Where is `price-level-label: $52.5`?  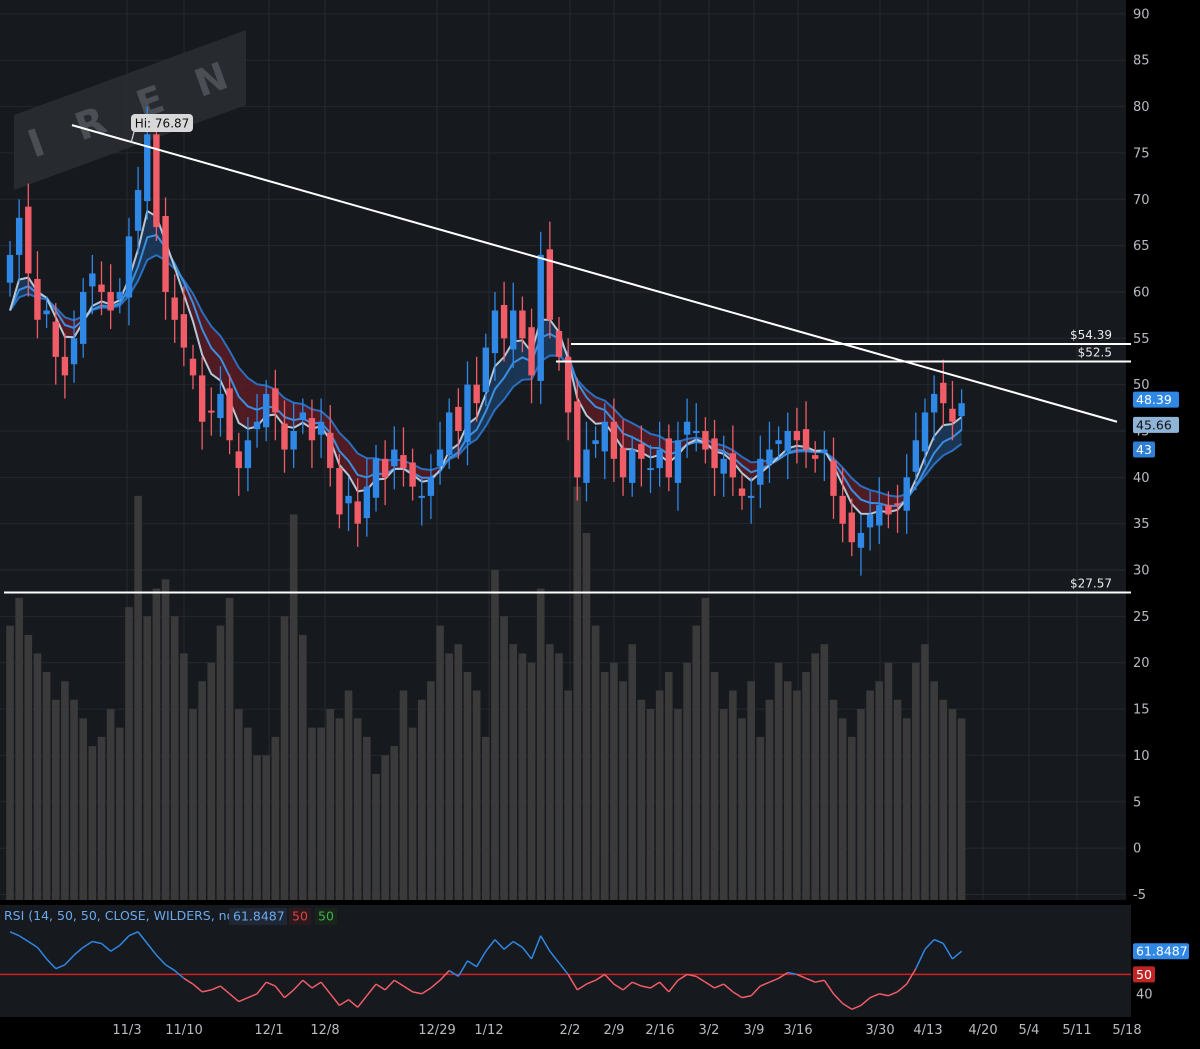 price-level-label: $52.5 is located at coordinates (1095, 352).